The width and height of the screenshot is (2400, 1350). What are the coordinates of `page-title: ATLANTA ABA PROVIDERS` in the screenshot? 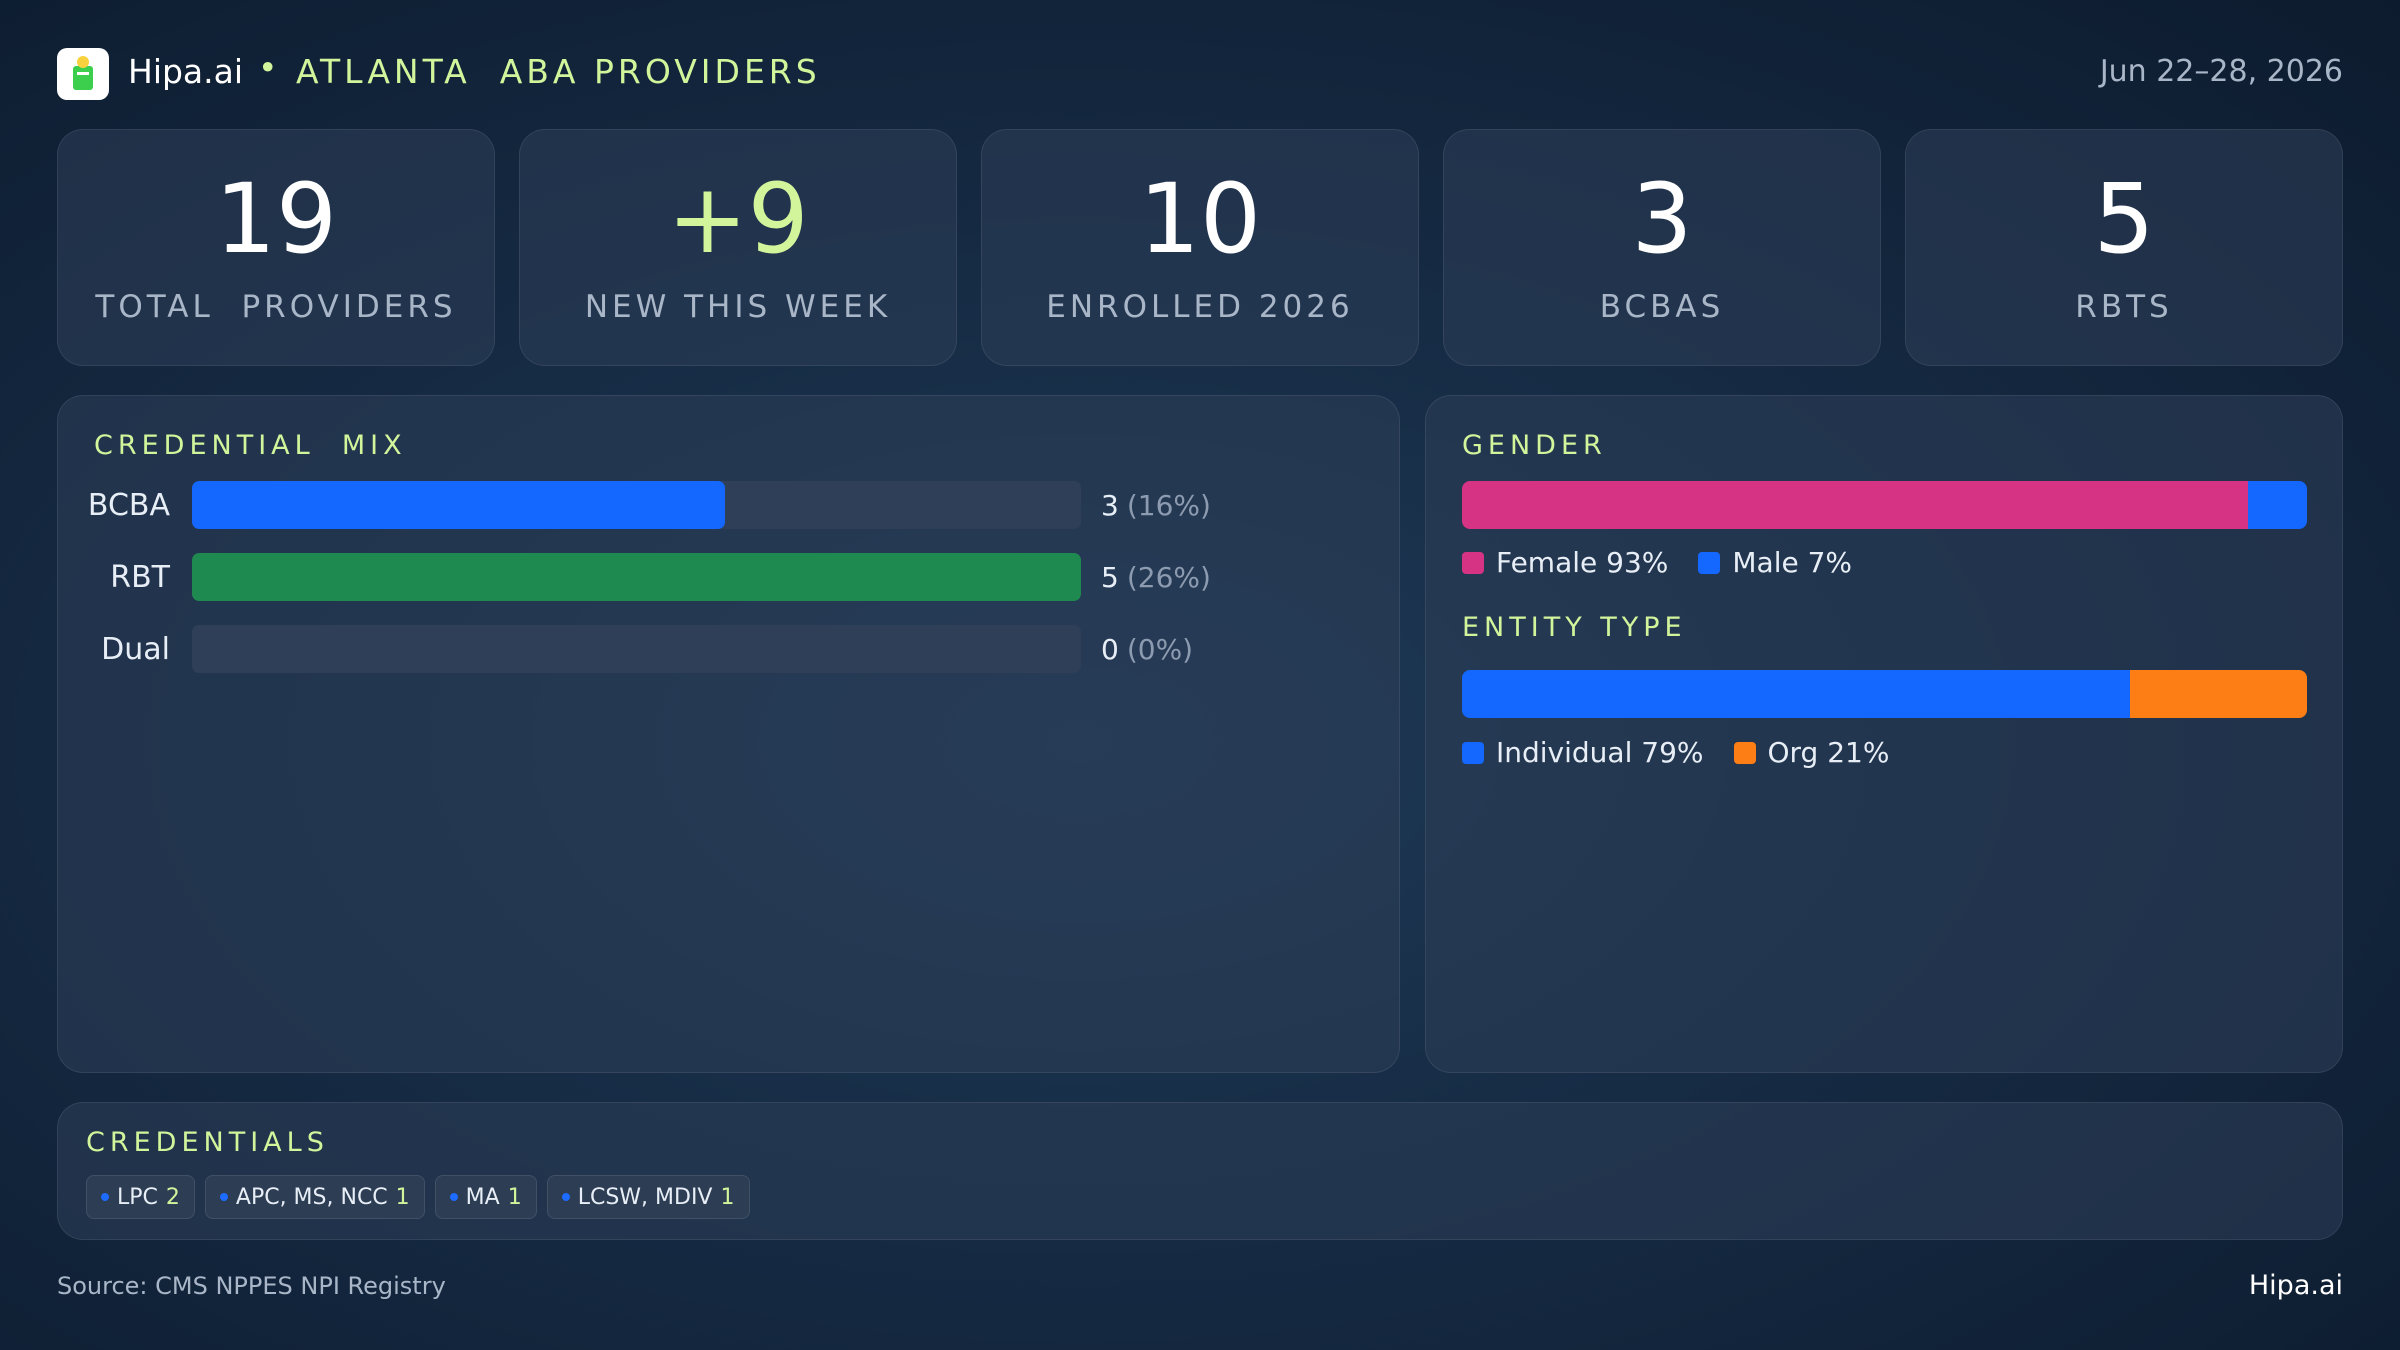 It's located at (558, 71).